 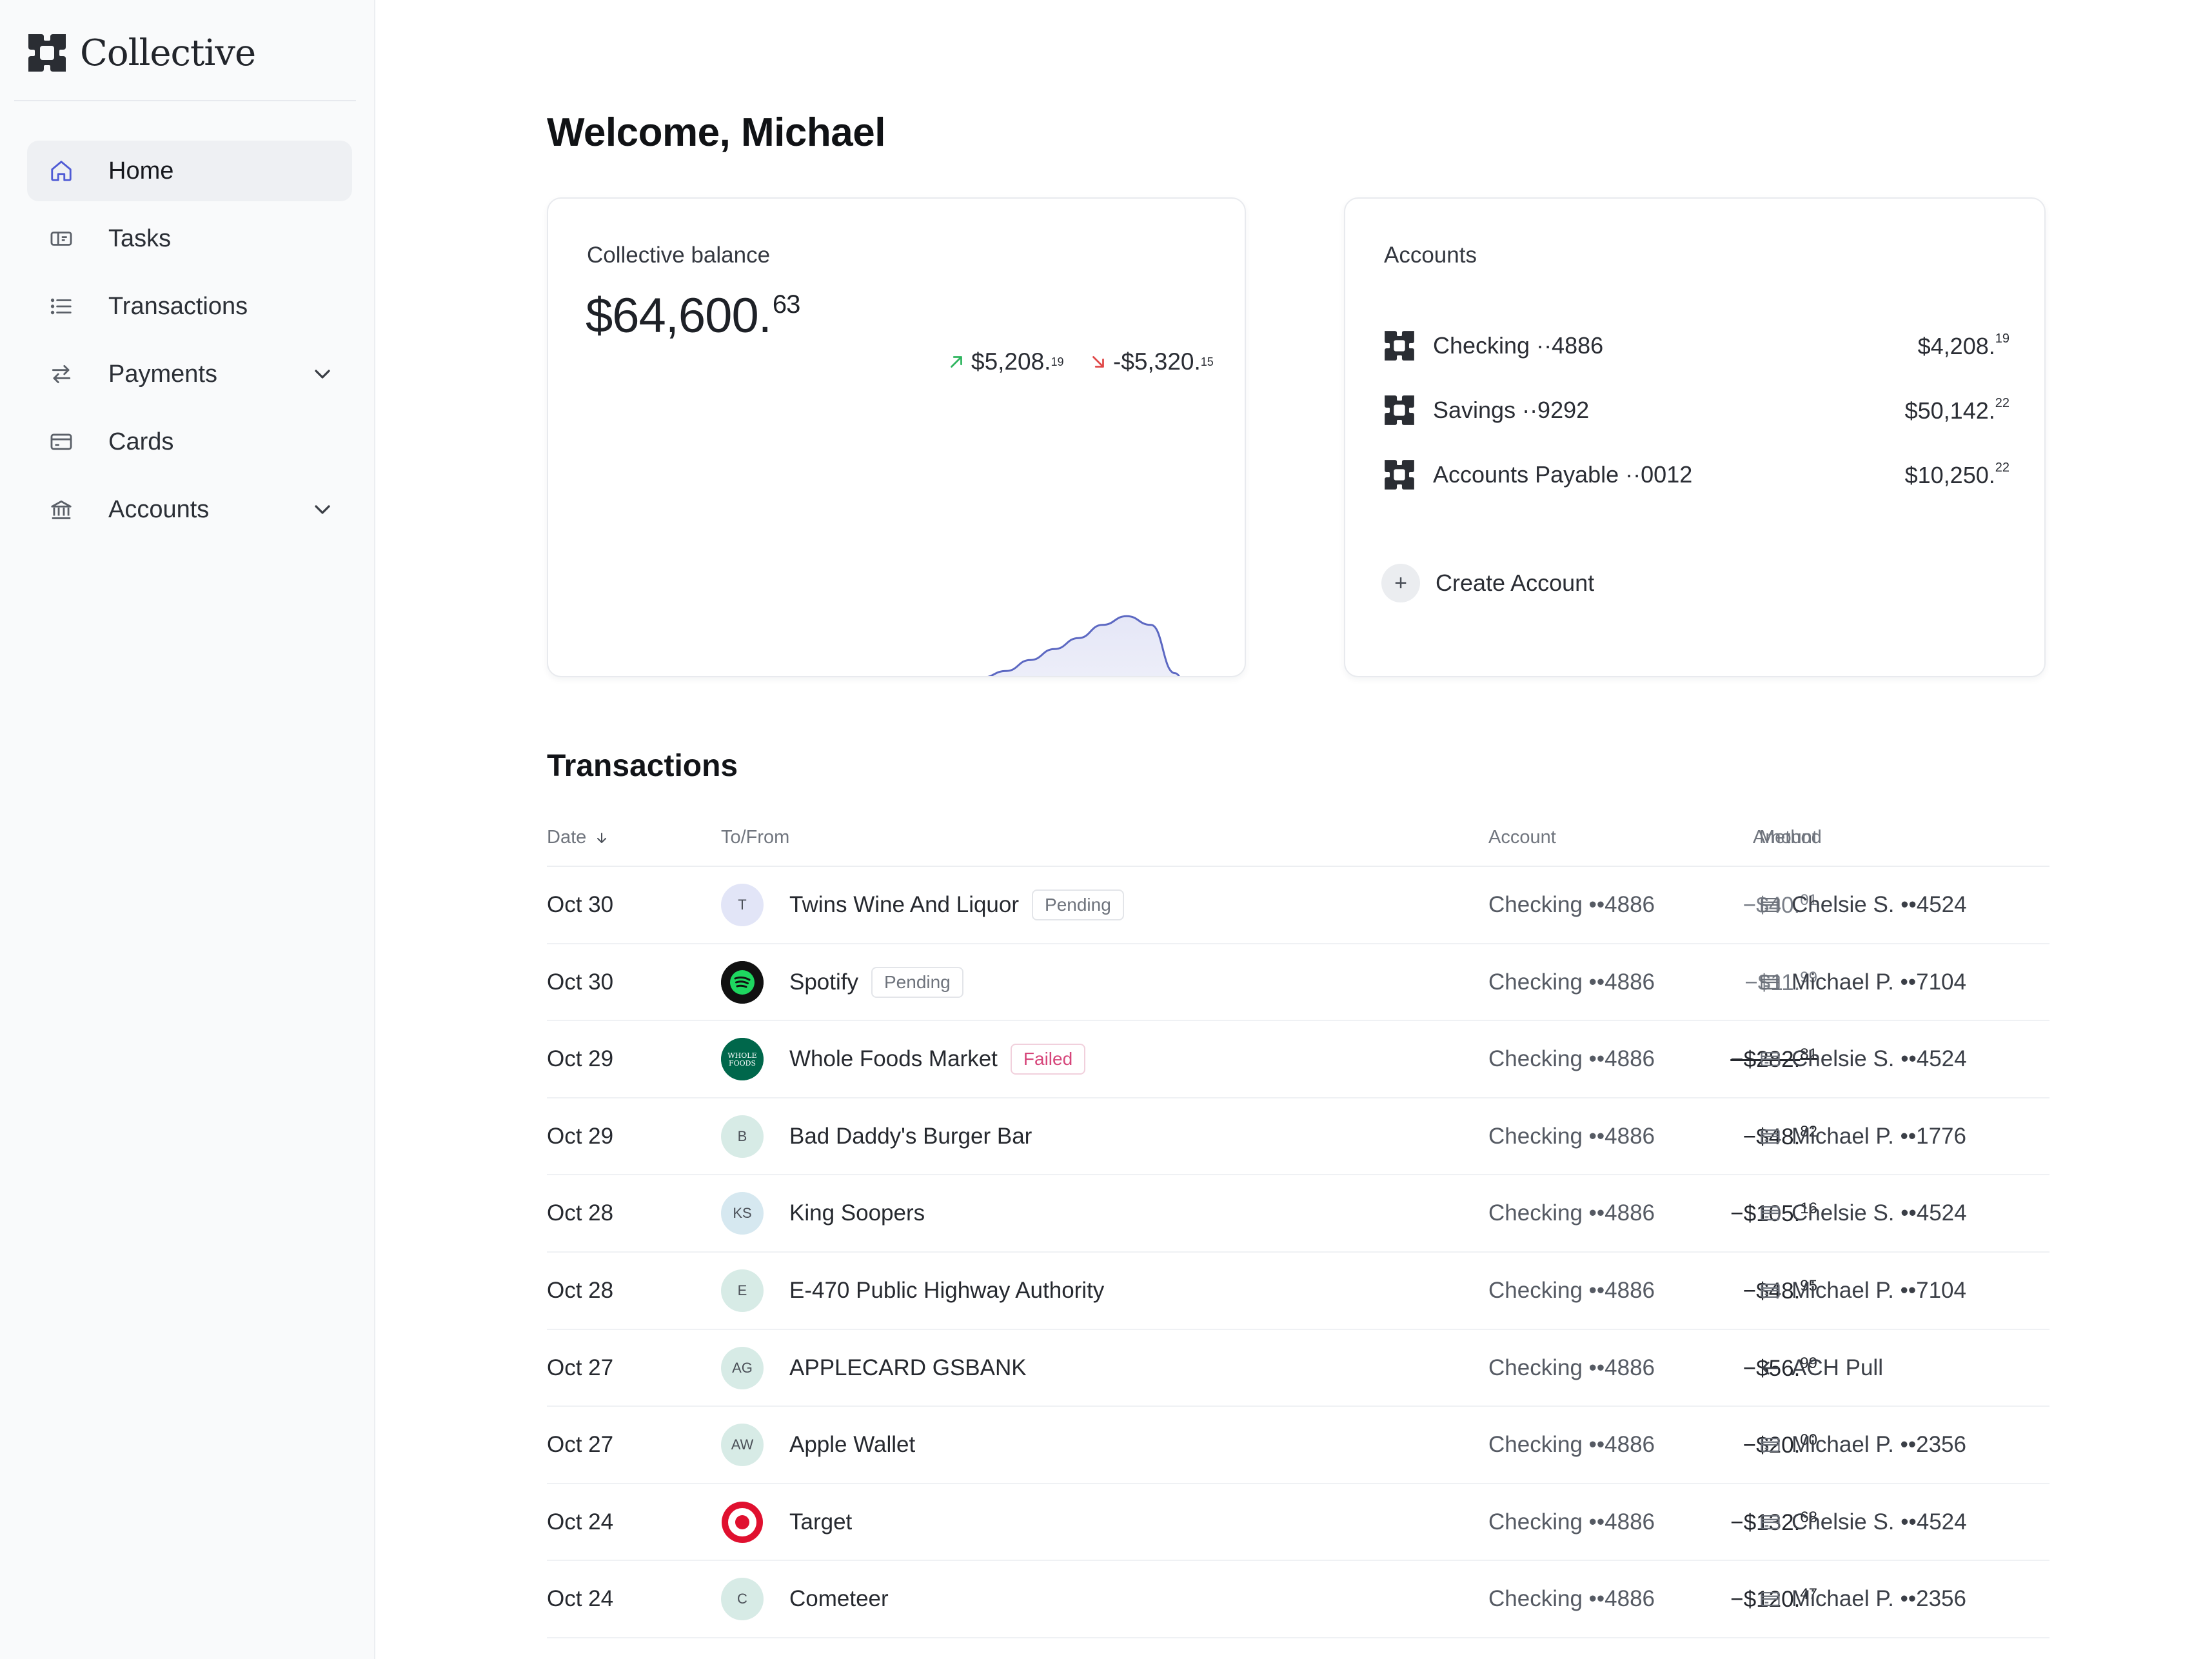 I want to click on account-row-savings: Savings ··9292 $50,142.22, so click(x=1696, y=411).